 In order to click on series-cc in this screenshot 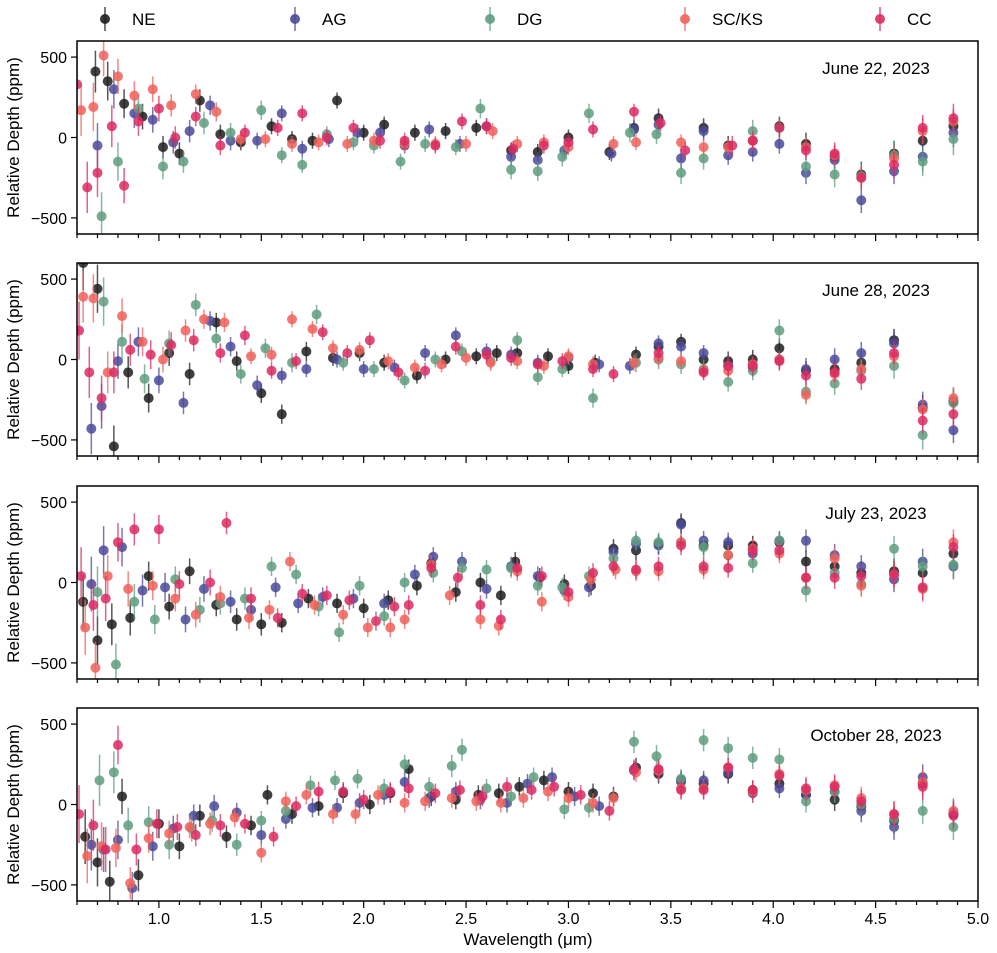, I will do `click(518, 367)`.